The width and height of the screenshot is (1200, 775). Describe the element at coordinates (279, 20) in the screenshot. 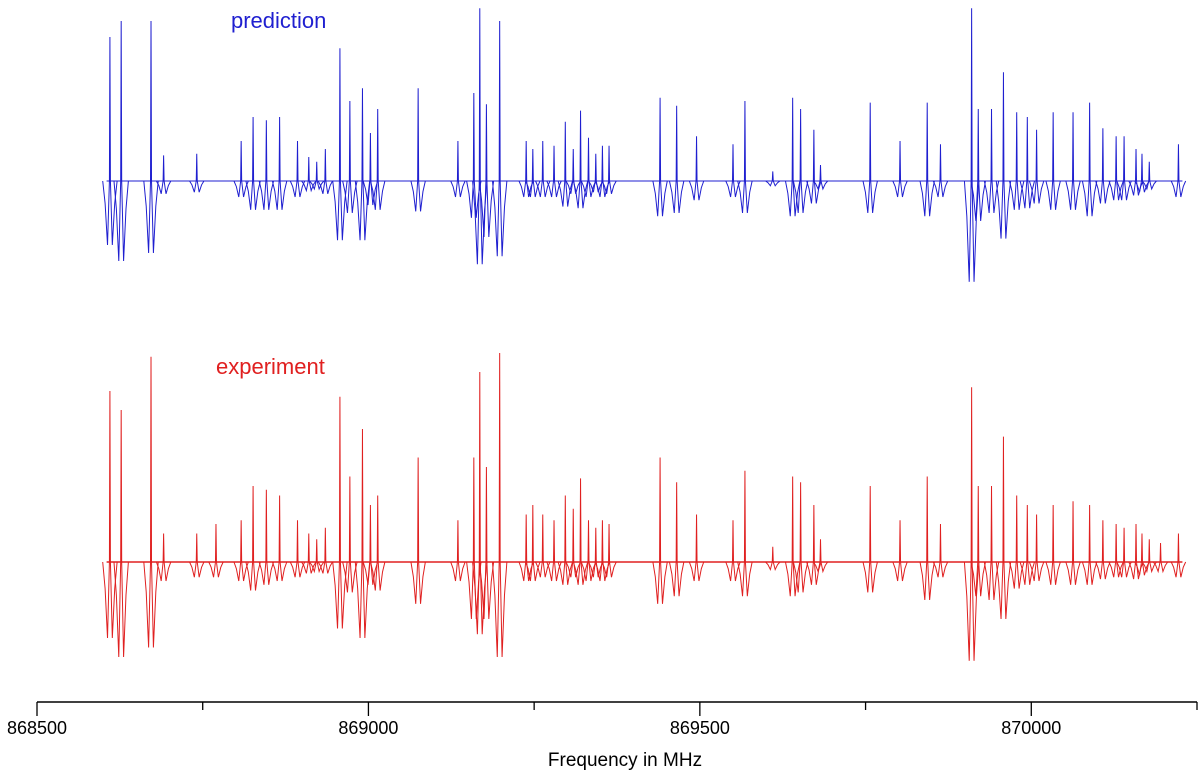

I see `series-label-prediction: prediction` at that location.